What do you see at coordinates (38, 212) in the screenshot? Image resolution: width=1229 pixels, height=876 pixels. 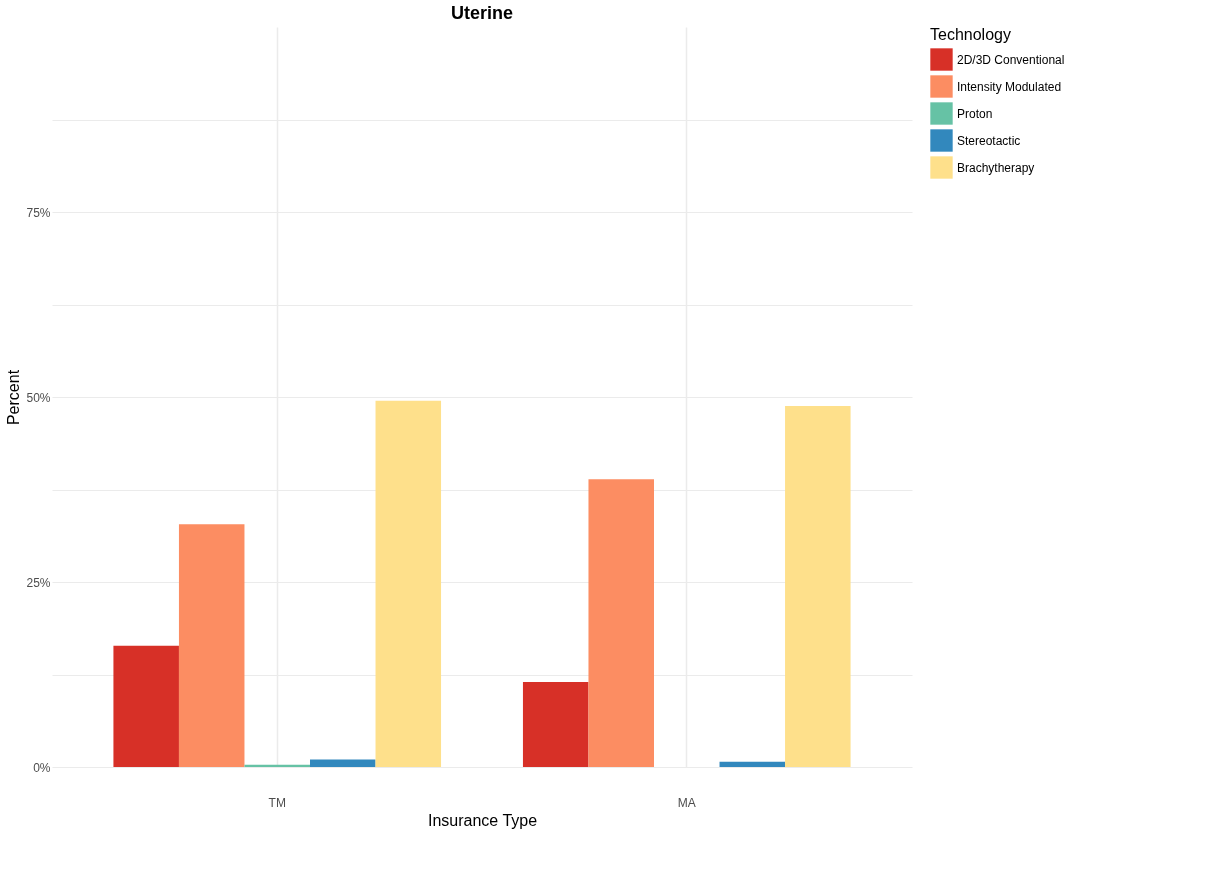 I see `y-tick-label: 75%` at bounding box center [38, 212].